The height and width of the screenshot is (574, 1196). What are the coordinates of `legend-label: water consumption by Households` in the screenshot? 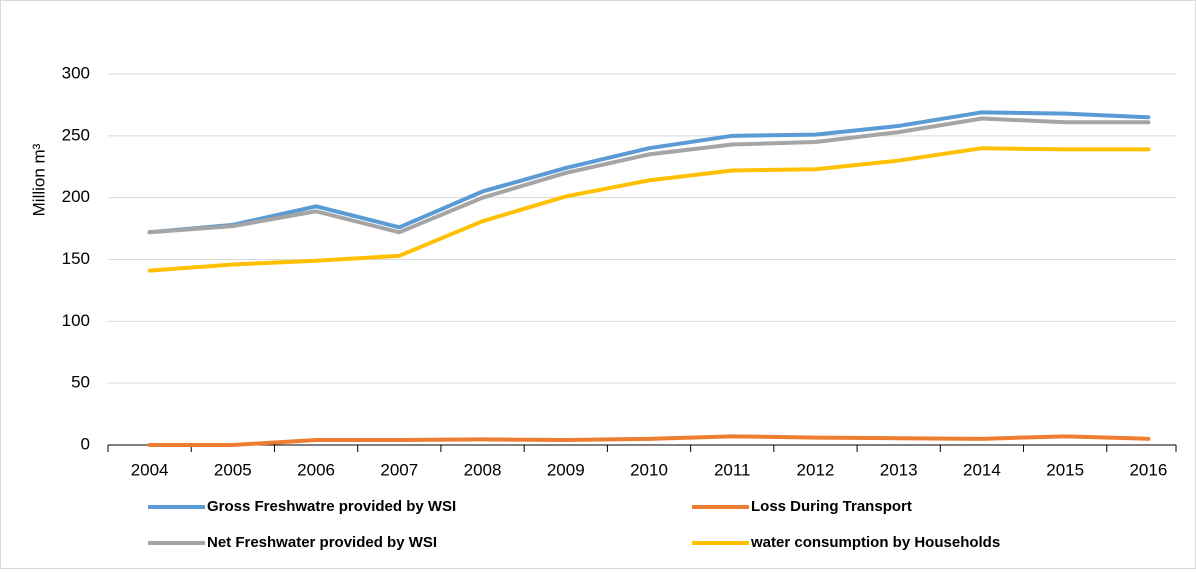 It's located at (875, 542).